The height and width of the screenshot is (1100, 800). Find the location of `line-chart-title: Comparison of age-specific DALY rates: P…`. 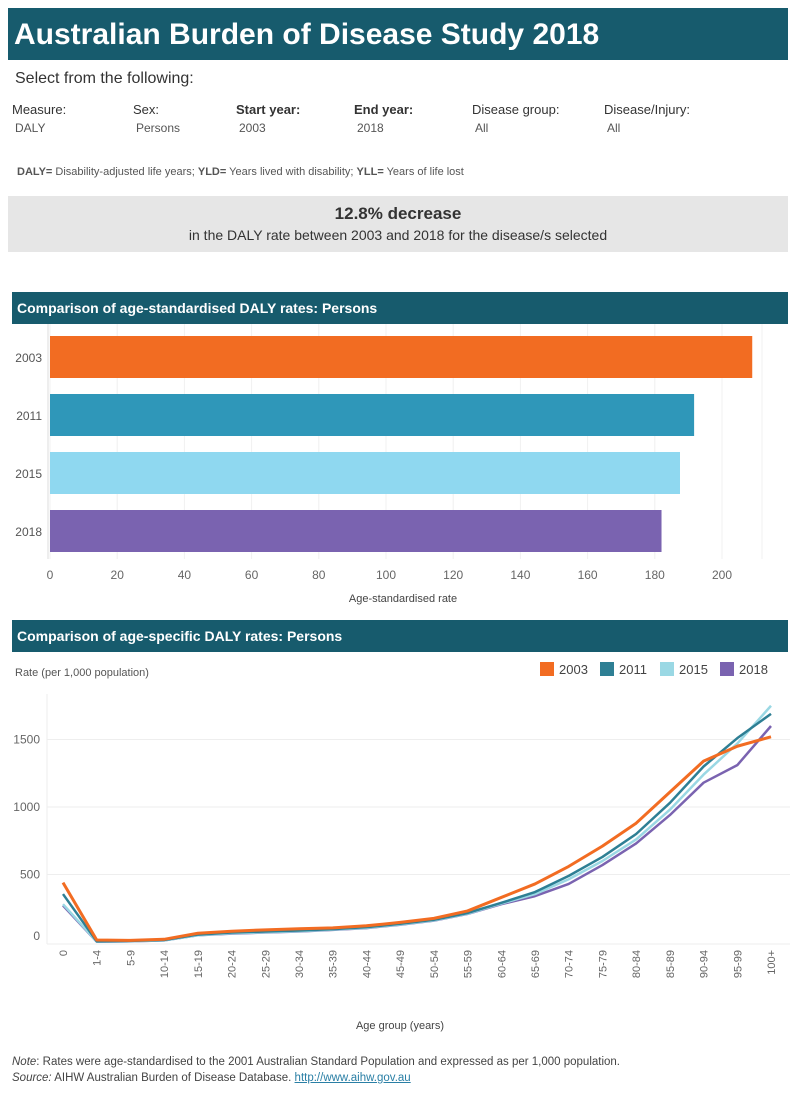

line-chart-title: Comparison of age-specific DALY rates: P… is located at coordinates (400, 636).